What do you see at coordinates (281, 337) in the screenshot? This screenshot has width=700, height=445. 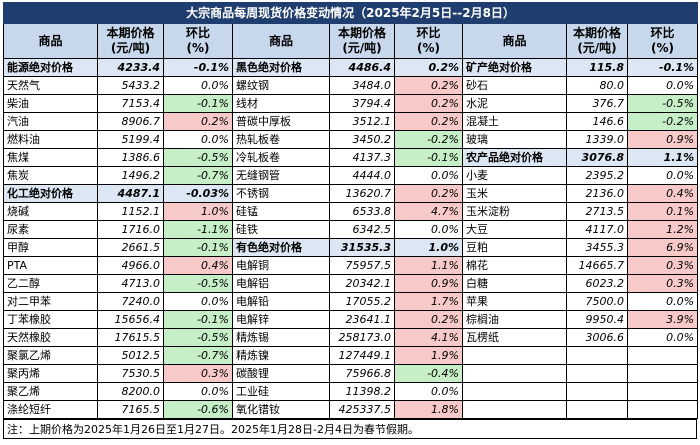 I see `commodity-name: 精炼锡` at bounding box center [281, 337].